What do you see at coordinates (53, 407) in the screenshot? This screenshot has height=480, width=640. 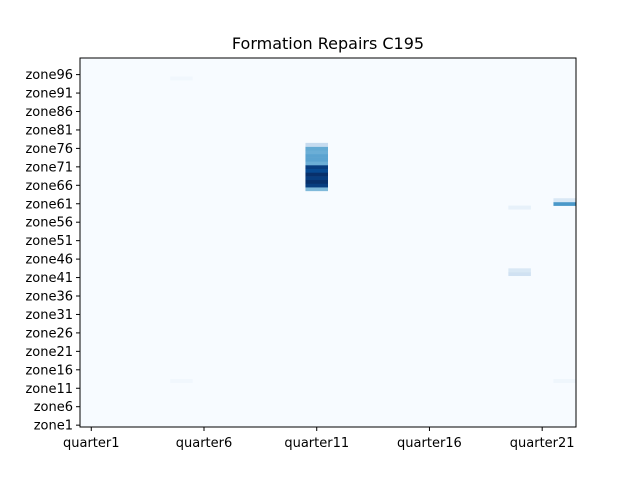 I see `y-tick-label: zone6` at bounding box center [53, 407].